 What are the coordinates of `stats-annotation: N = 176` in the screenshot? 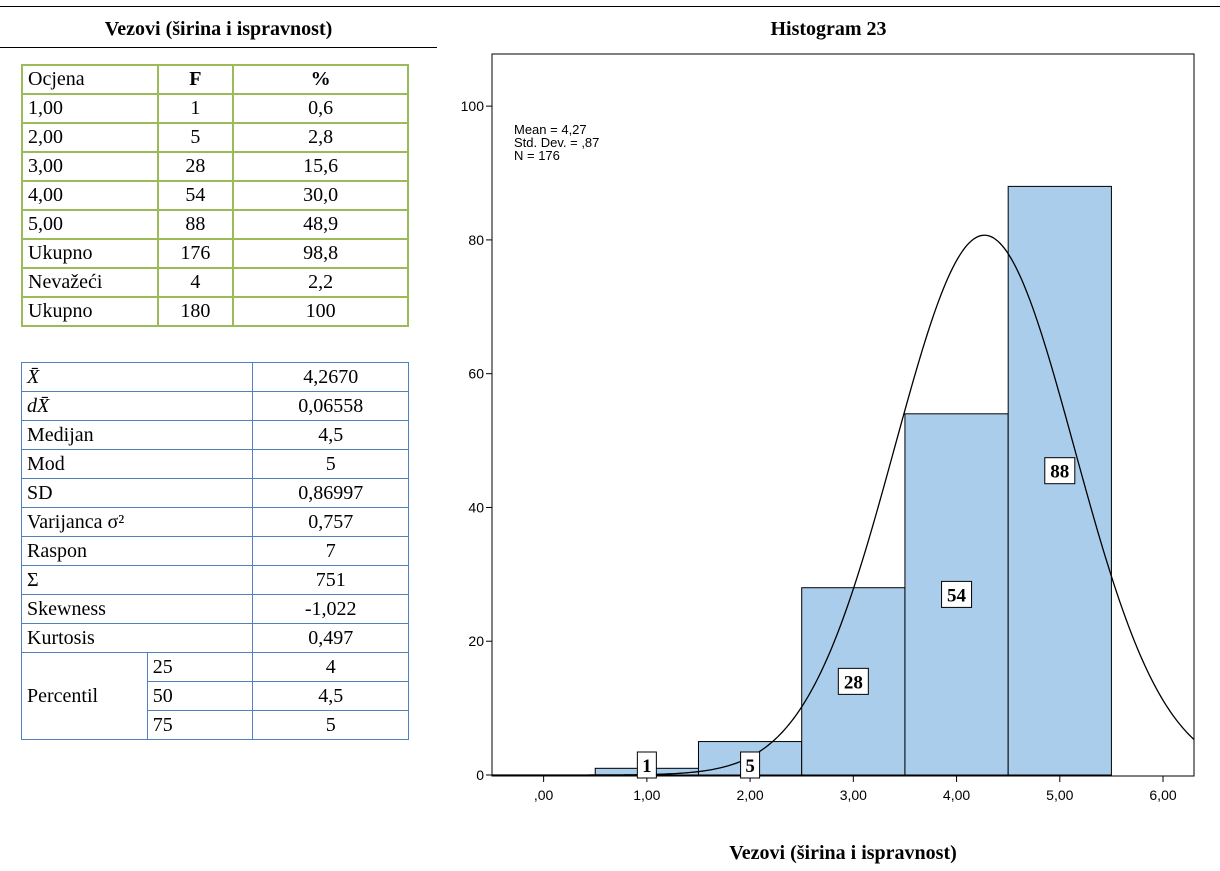 It's located at (537, 155).